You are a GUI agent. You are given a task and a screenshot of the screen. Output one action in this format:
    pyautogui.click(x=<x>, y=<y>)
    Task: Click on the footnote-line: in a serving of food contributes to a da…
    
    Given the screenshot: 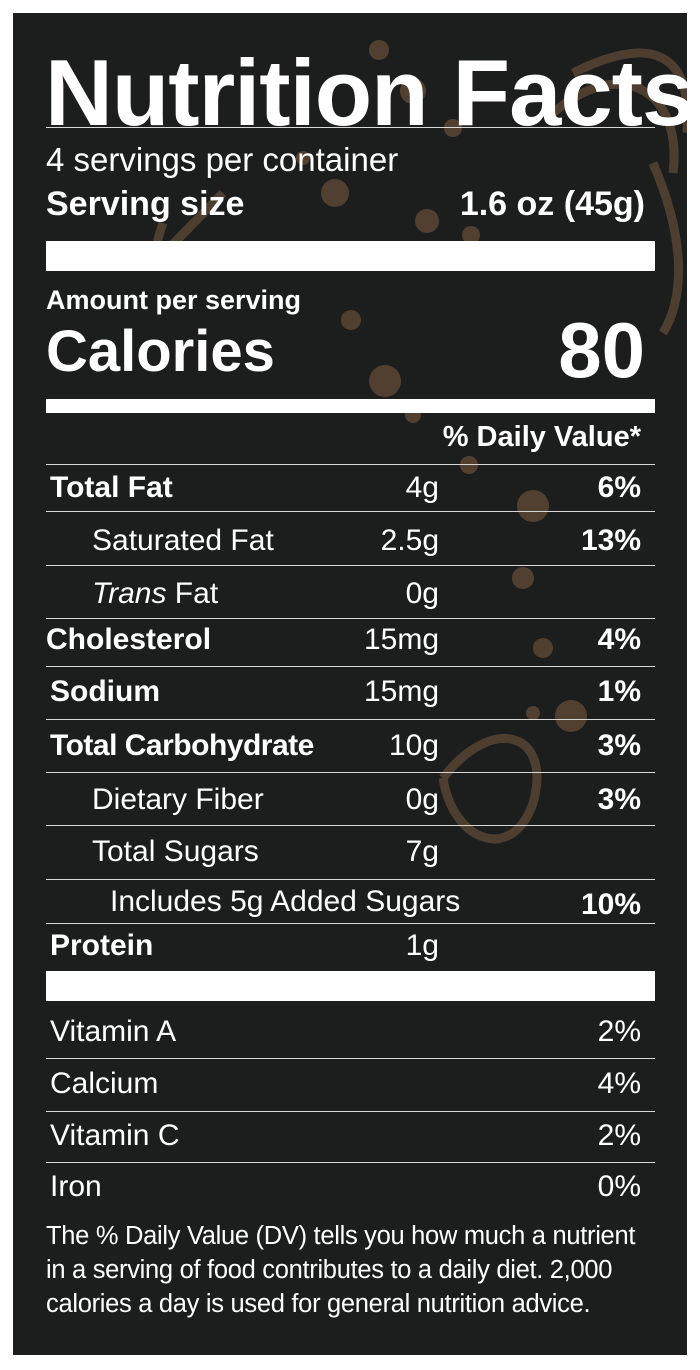 What is the action you would take?
    pyautogui.click(x=329, y=1270)
    